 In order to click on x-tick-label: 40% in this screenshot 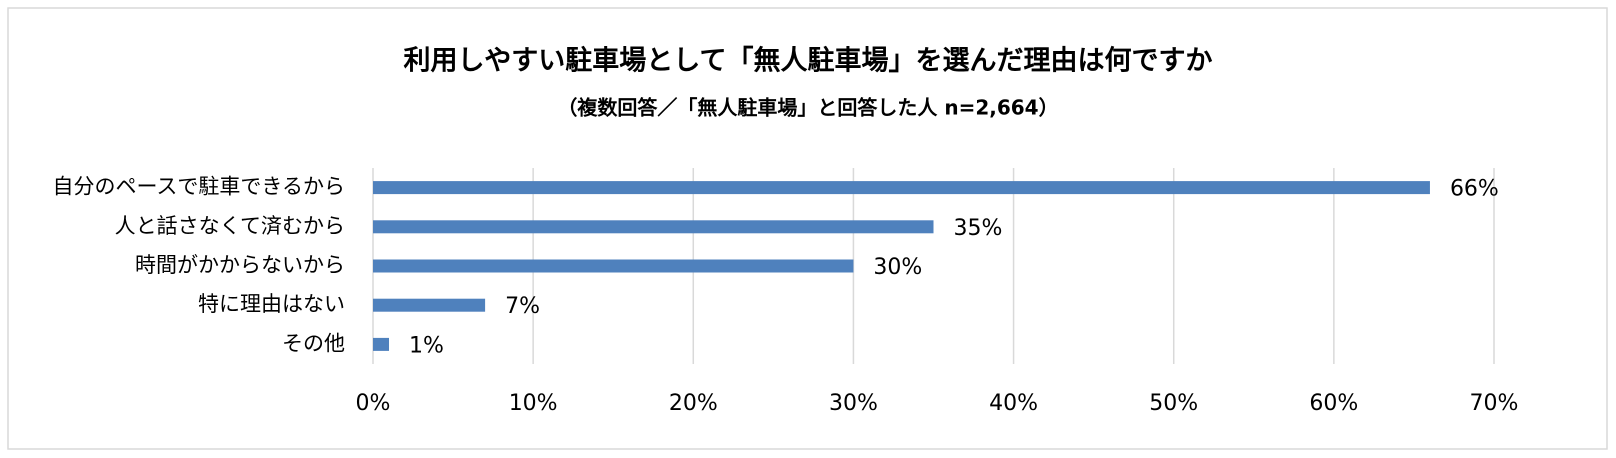, I will do `click(1013, 403)`.